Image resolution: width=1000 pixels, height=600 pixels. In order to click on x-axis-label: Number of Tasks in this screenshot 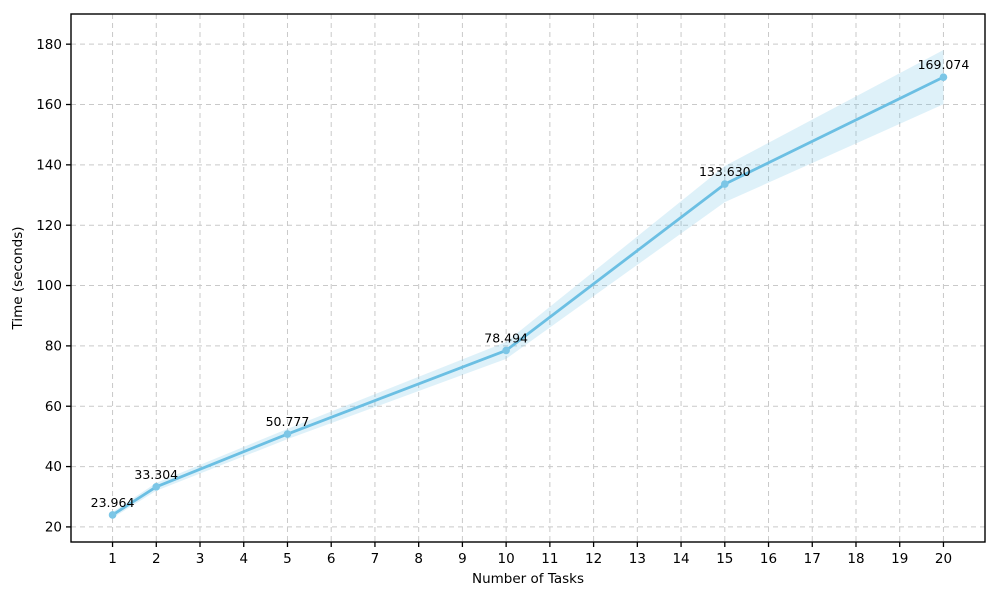, I will do `click(528, 579)`.